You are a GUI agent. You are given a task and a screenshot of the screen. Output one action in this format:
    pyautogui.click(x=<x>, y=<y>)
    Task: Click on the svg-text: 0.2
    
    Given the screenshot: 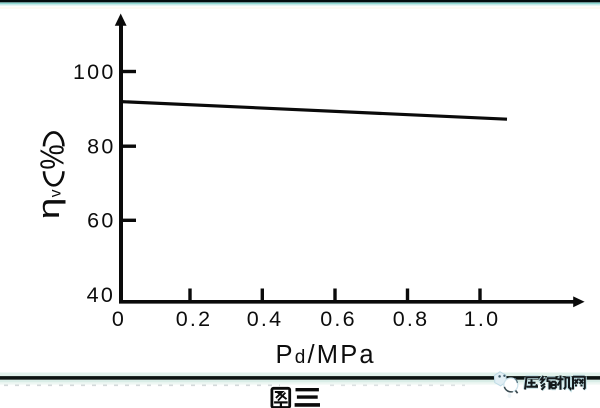 What is the action you would take?
    pyautogui.click(x=194, y=319)
    